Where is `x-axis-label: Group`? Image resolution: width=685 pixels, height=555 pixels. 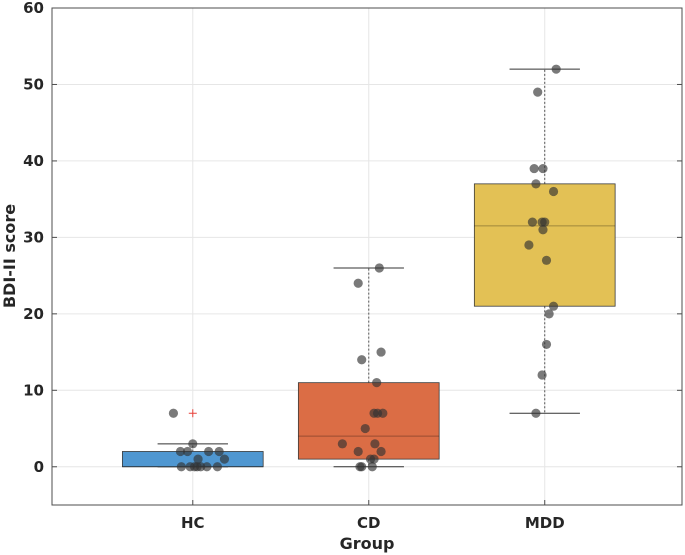
x-axis-label: Group is located at coordinates (367, 543).